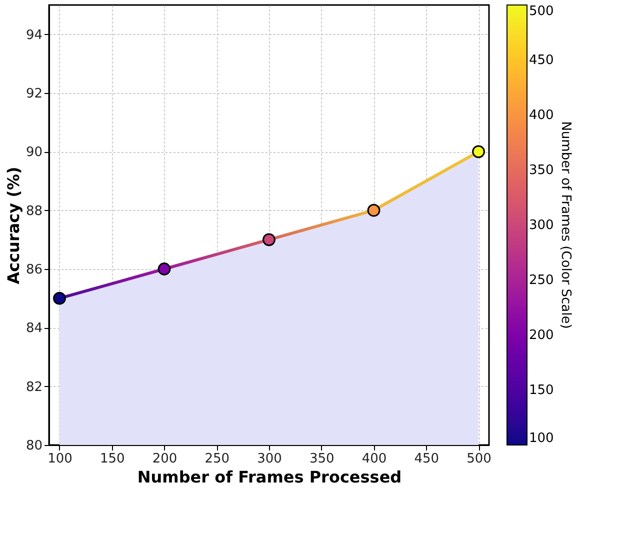  What do you see at coordinates (60, 459) in the screenshot?
I see `x-tick-label: 100` at bounding box center [60, 459].